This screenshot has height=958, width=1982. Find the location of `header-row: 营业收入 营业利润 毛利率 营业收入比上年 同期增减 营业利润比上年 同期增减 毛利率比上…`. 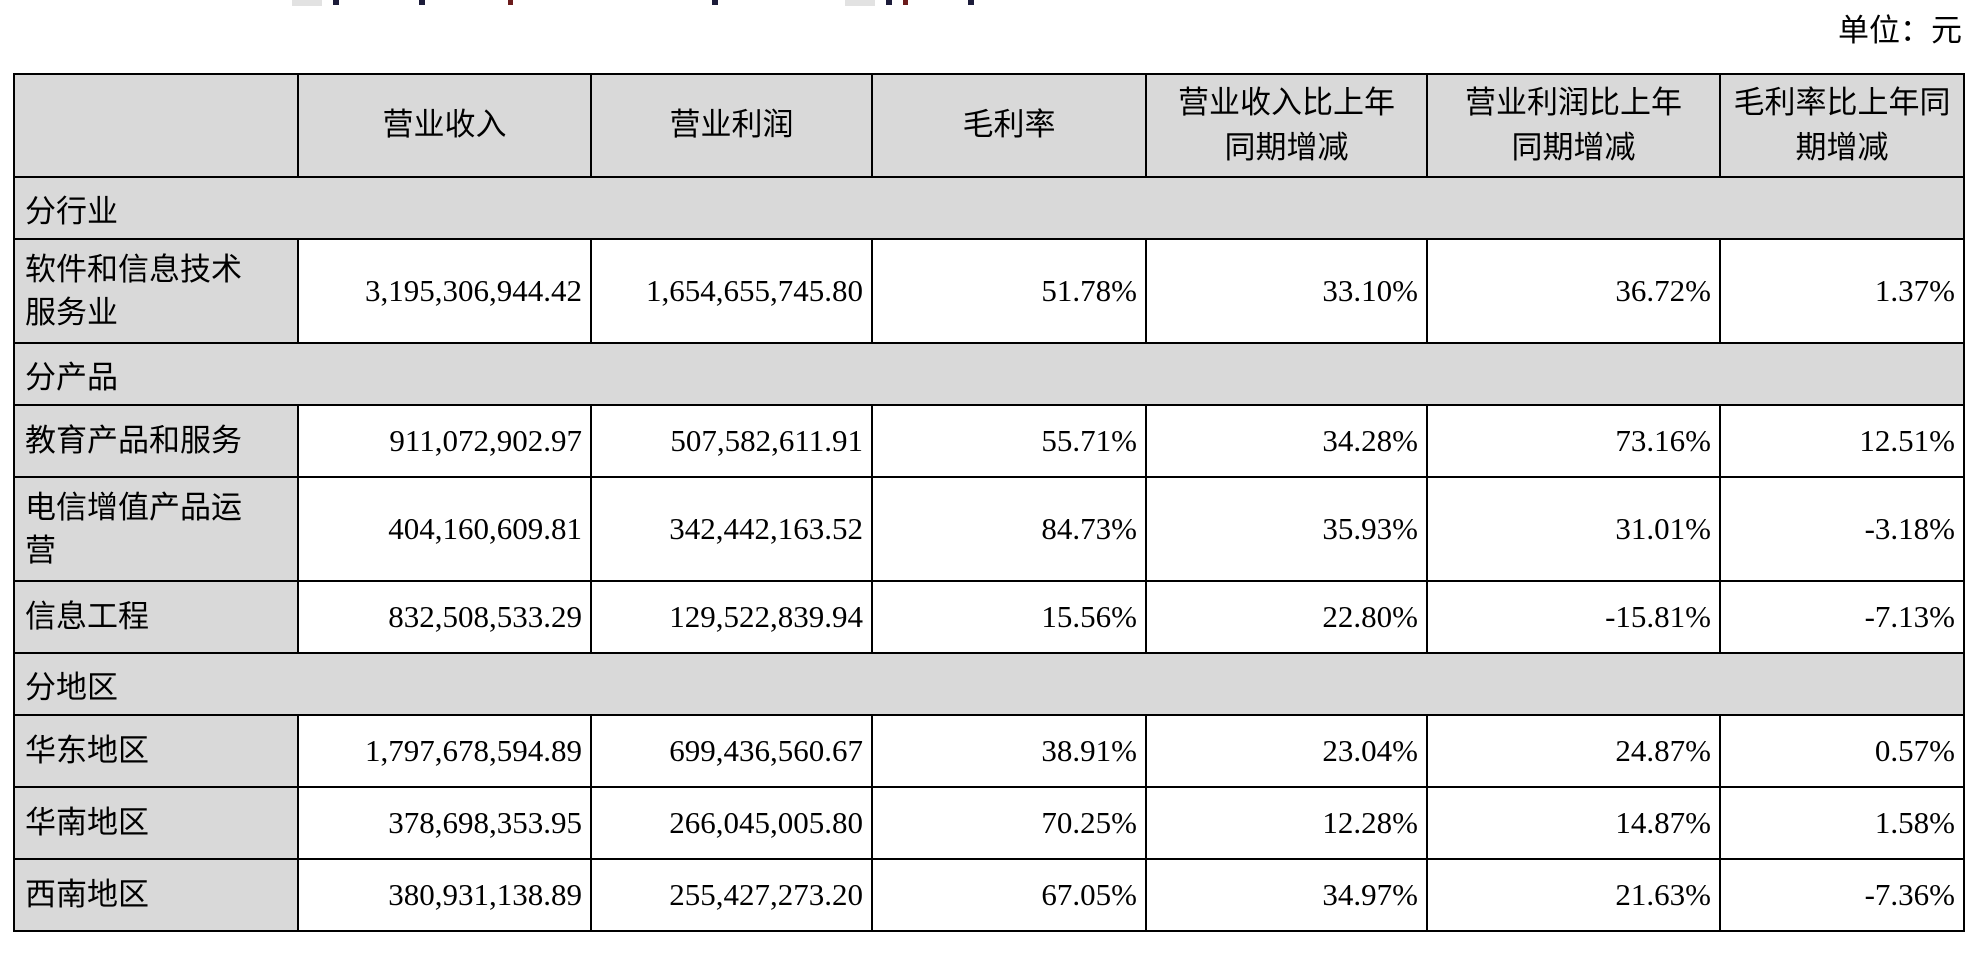

header-row: 营业收入 营业利润 毛利率 营业收入比上年 同期增减 营业利润比上年 同期增减 毛利率比上… is located at coordinates (989, 125).